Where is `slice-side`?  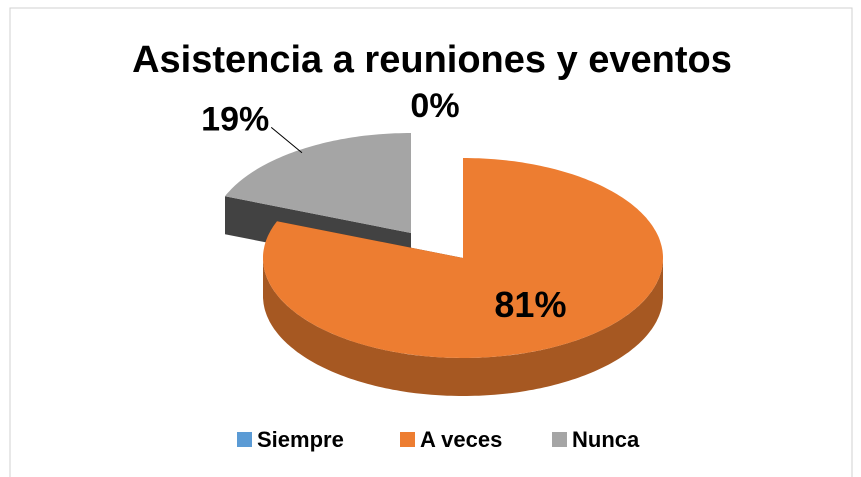
slice-side is located at coordinates (463, 327).